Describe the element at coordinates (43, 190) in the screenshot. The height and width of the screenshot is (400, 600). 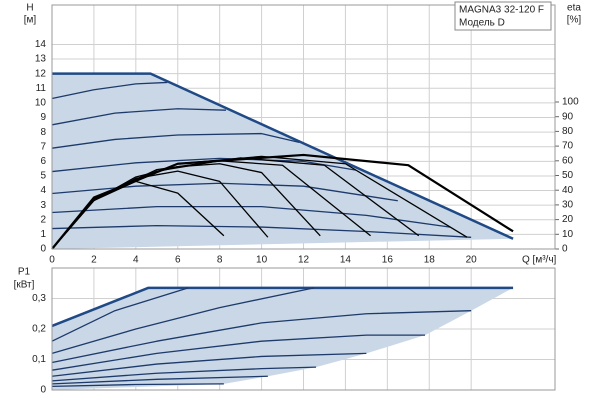
I see `y-tick-label: 4` at that location.